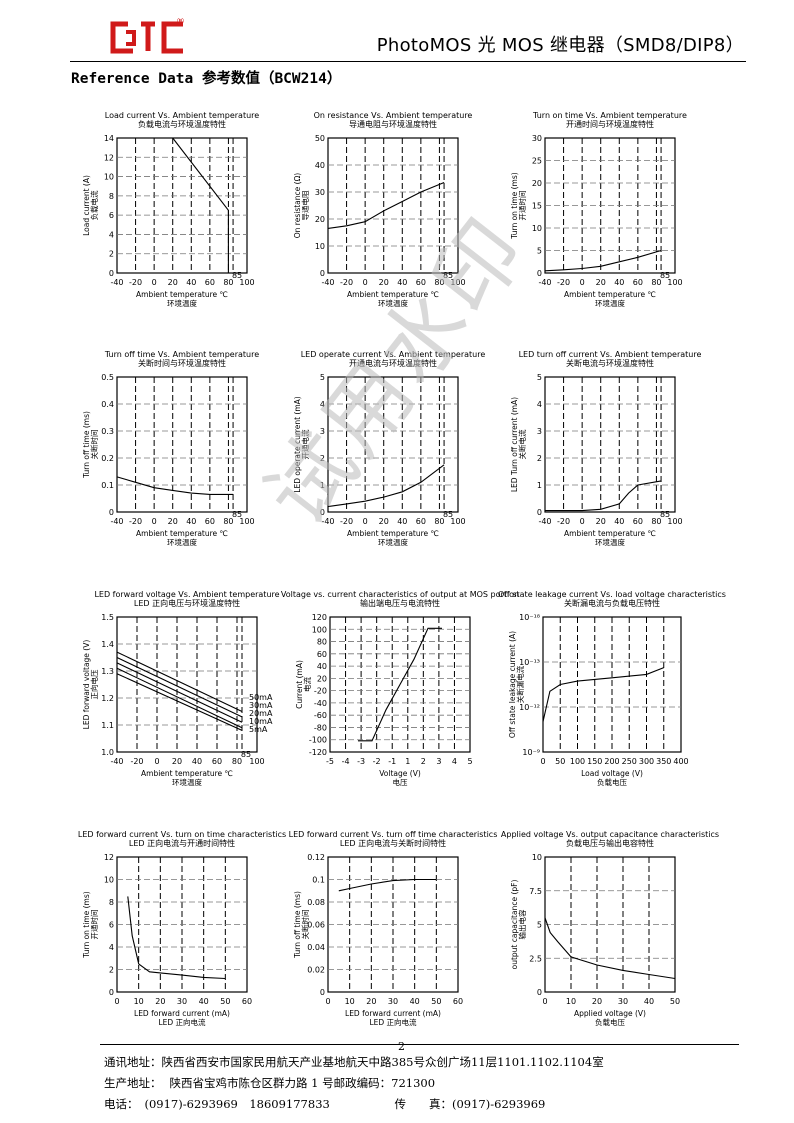 The width and height of the screenshot is (794, 1123). What do you see at coordinates (107, 725) in the screenshot?
I see `chart-7-ytick: 1.1` at bounding box center [107, 725].